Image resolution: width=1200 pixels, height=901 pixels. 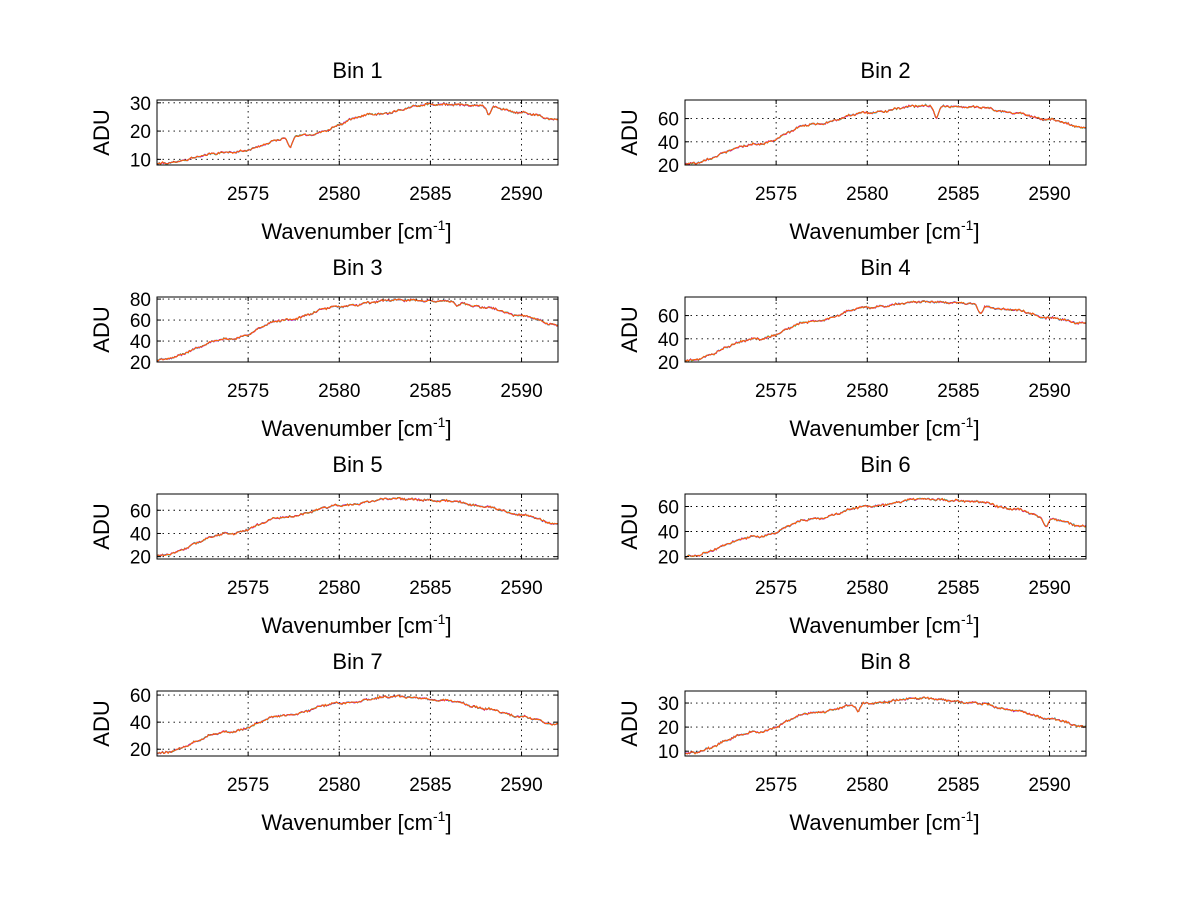 What do you see at coordinates (357, 661) in the screenshot?
I see `panel-title: Bin 7` at bounding box center [357, 661].